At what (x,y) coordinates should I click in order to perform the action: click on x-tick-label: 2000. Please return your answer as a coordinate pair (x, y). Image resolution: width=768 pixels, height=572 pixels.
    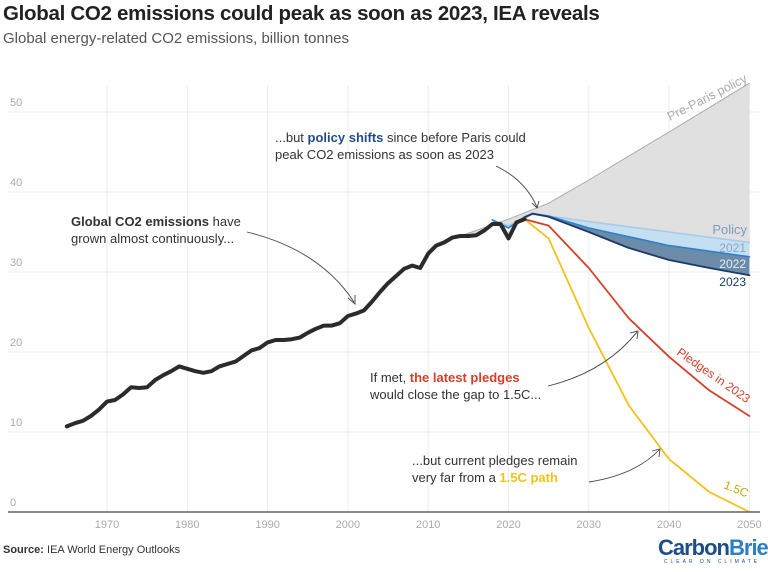
    Looking at the image, I should click on (348, 525).